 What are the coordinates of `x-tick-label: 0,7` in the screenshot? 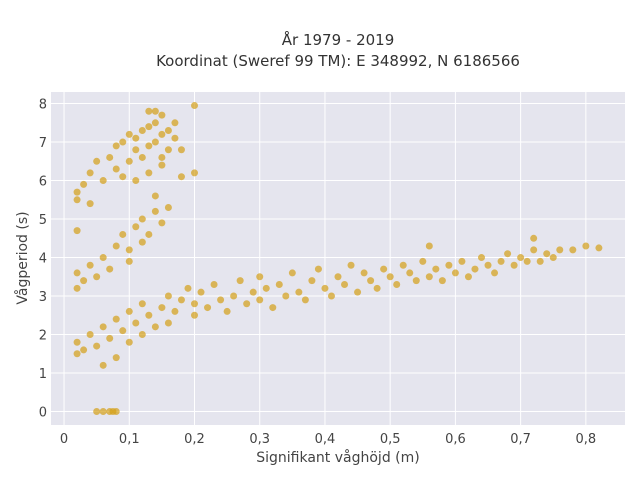 It's located at (520, 439).